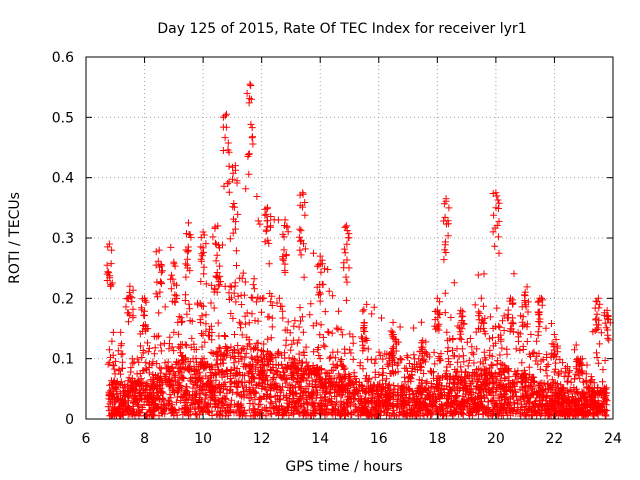 The height and width of the screenshot is (480, 640). I want to click on y-tick-label: 0.3, so click(63, 239).